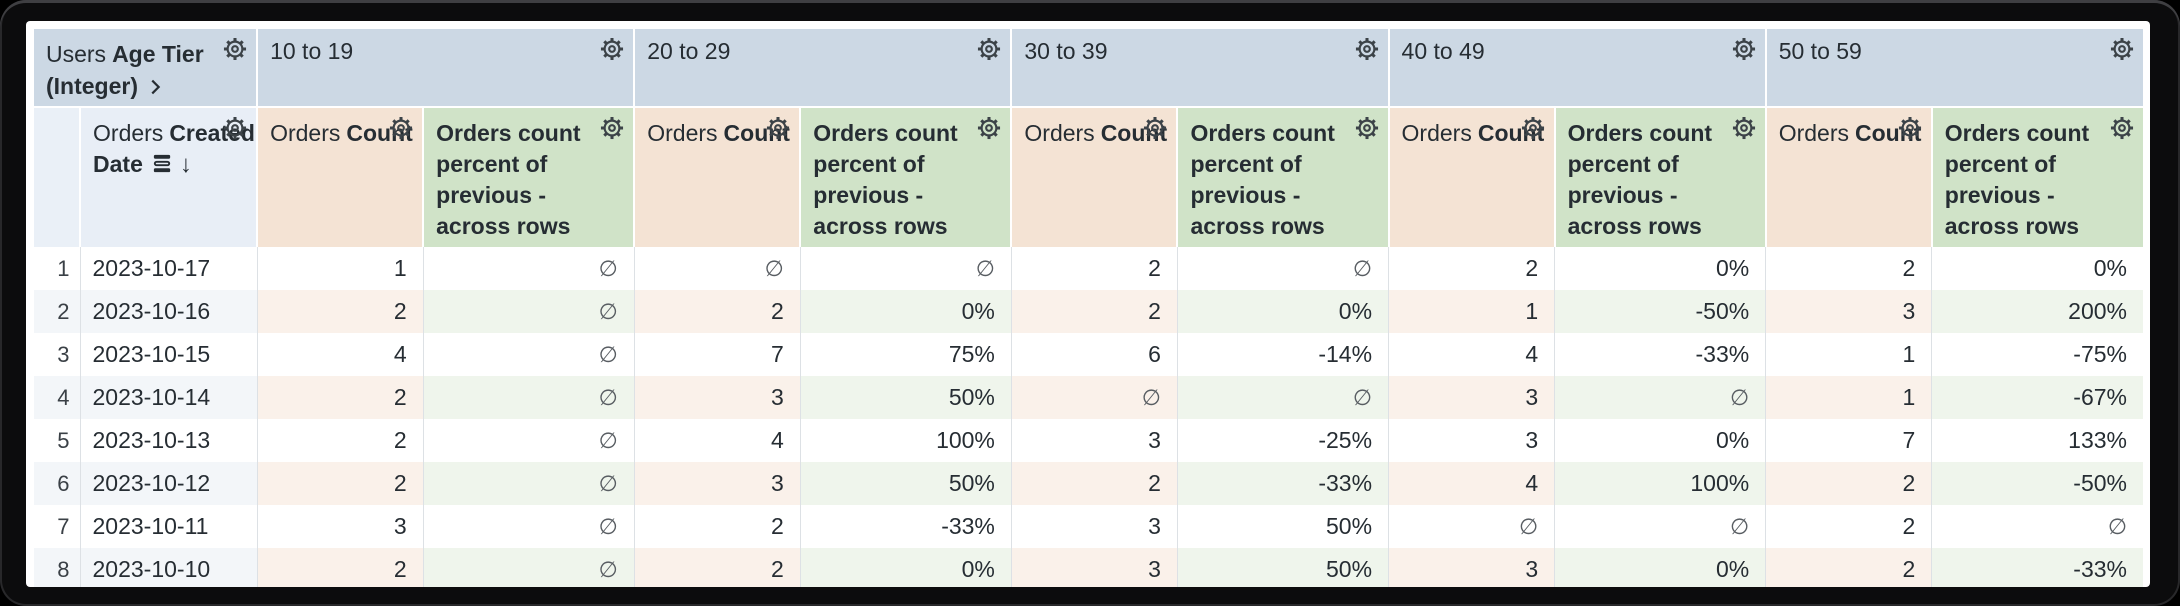  What do you see at coordinates (905, 354) in the screenshot?
I see `percent-value-cell: 75%` at bounding box center [905, 354].